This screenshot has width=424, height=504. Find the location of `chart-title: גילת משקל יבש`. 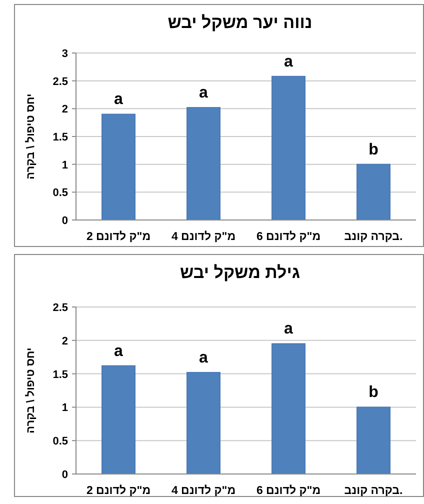

chart-title: גילת משקל יבש is located at coordinates (240, 272).